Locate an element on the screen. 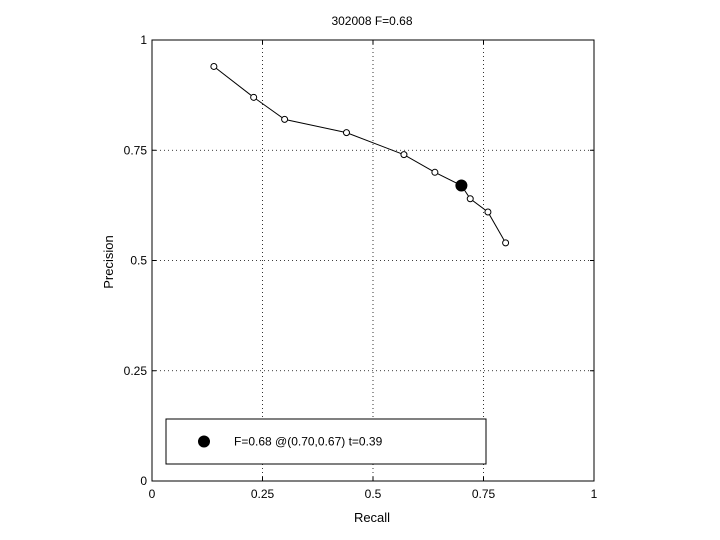  chart-title: 302008 F=0.68 is located at coordinates (371, 21).